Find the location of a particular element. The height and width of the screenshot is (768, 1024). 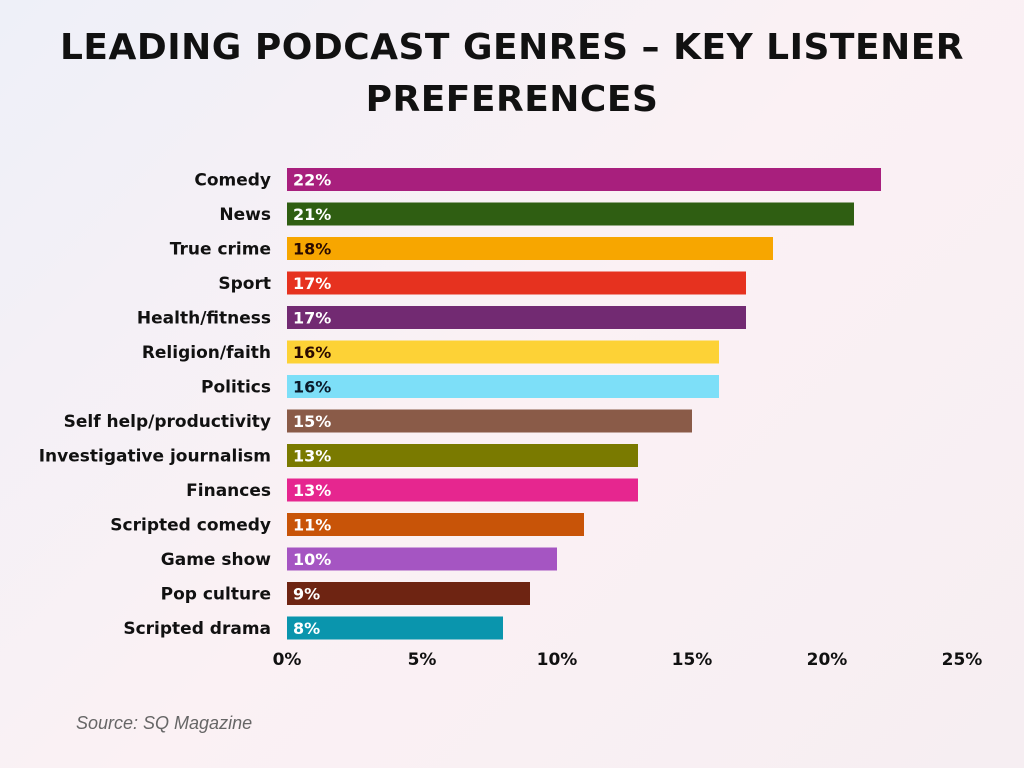

category-label: Pop culture is located at coordinates (216, 595).